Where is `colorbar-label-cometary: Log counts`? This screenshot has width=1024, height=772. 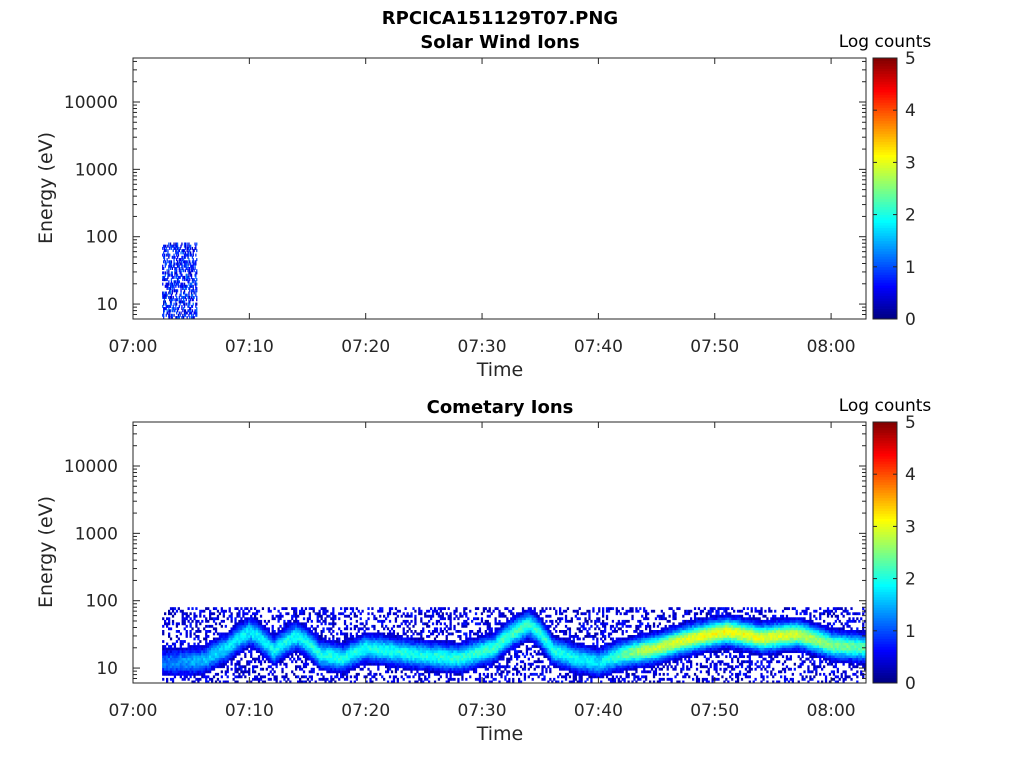
colorbar-label-cometary: Log counts is located at coordinates (885, 406).